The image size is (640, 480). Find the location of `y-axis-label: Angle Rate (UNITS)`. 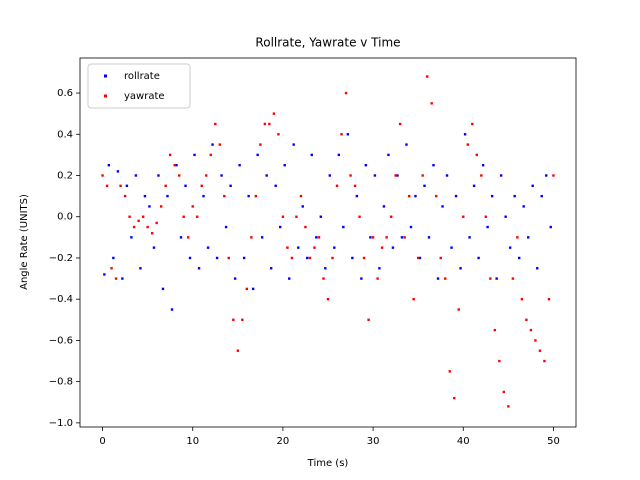

y-axis-label: Angle Rate (UNITS) is located at coordinates (24, 242).